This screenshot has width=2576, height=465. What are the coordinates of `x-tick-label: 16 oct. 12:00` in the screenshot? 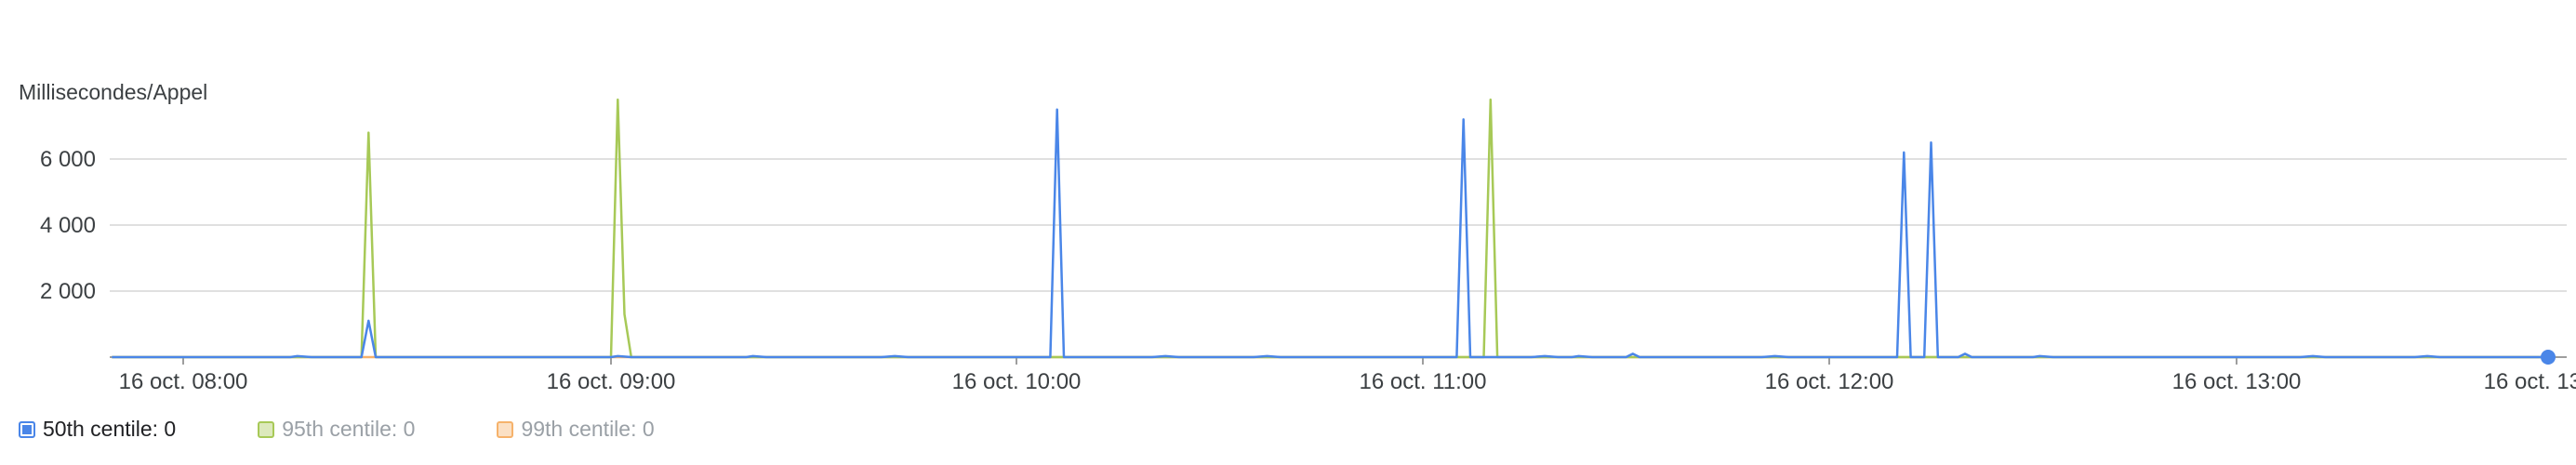 It's located at (1829, 381).